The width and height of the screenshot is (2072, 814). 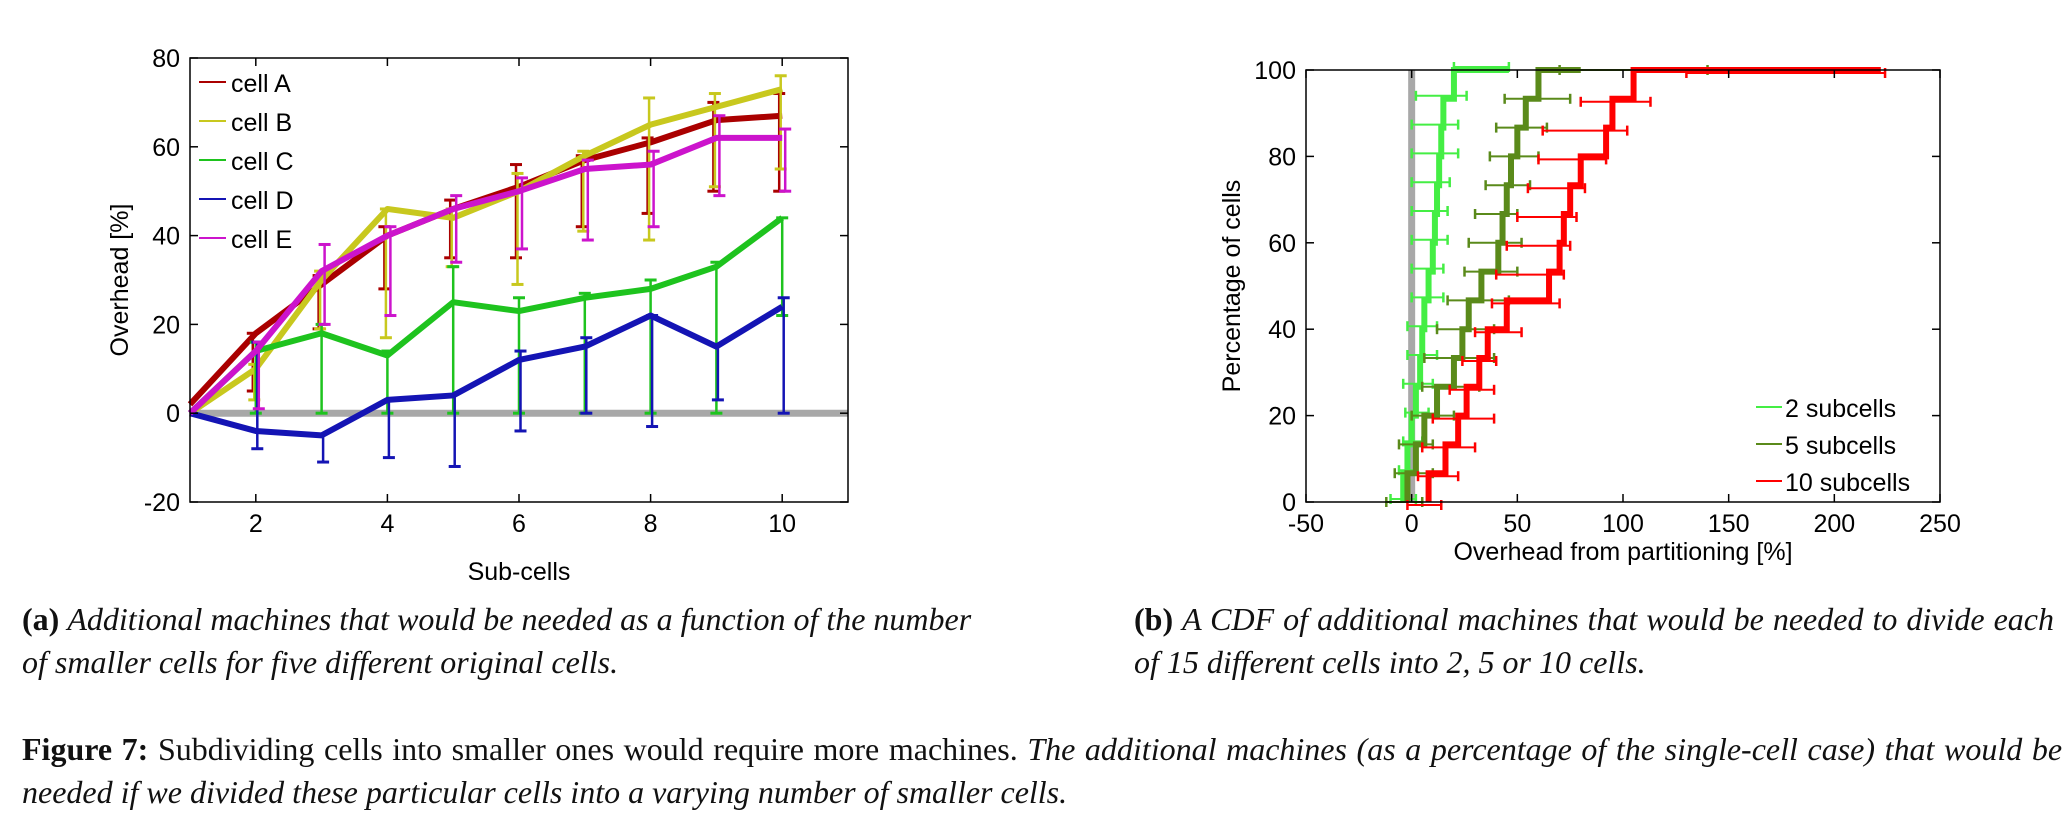 What do you see at coordinates (1840, 409) in the screenshot?
I see `legend-label: 2 subcells` at bounding box center [1840, 409].